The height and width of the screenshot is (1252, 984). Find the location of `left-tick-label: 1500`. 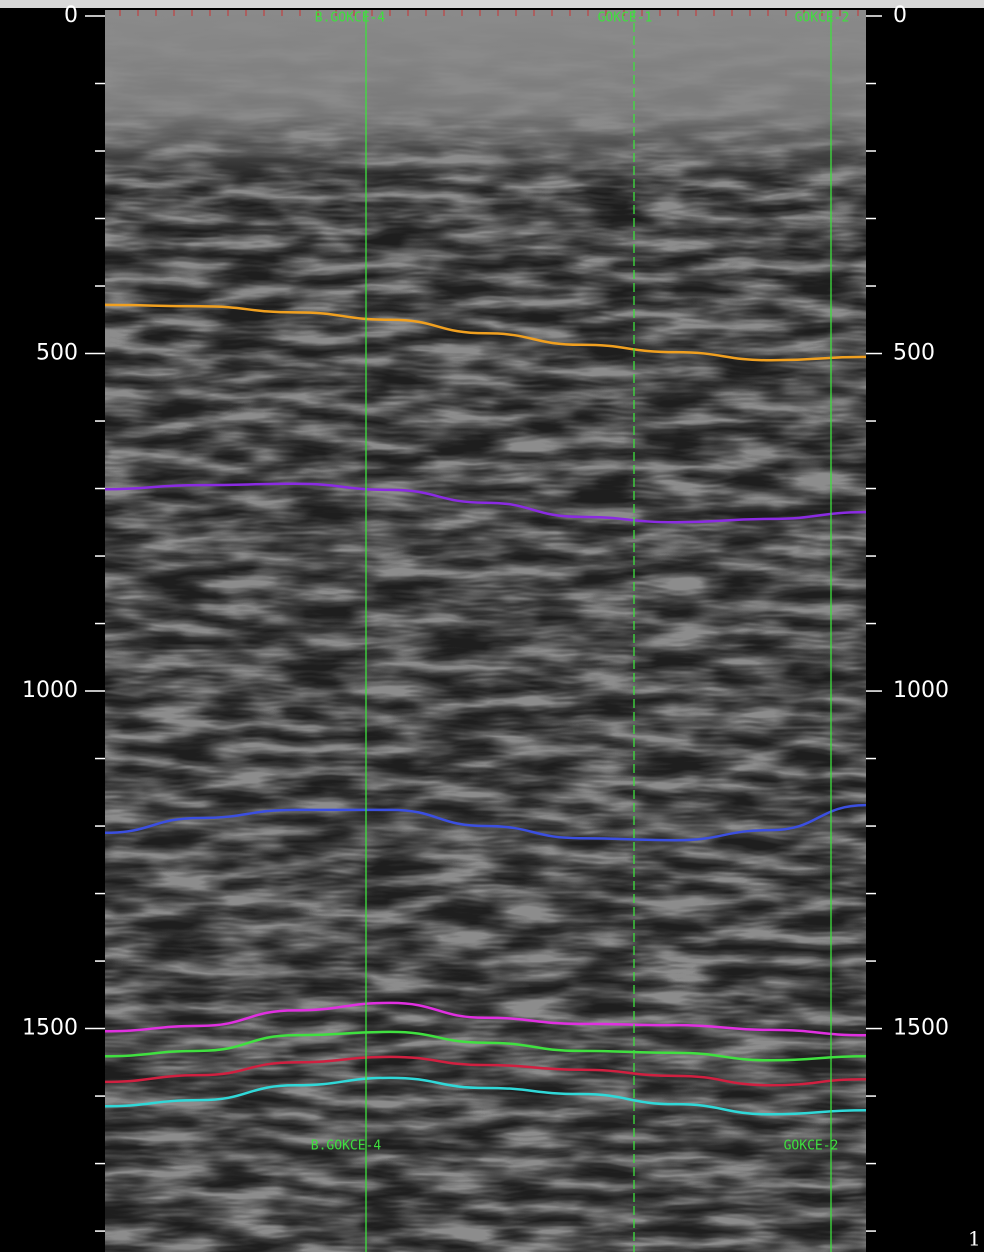

left-tick-label: 1500 is located at coordinates (50, 1028).